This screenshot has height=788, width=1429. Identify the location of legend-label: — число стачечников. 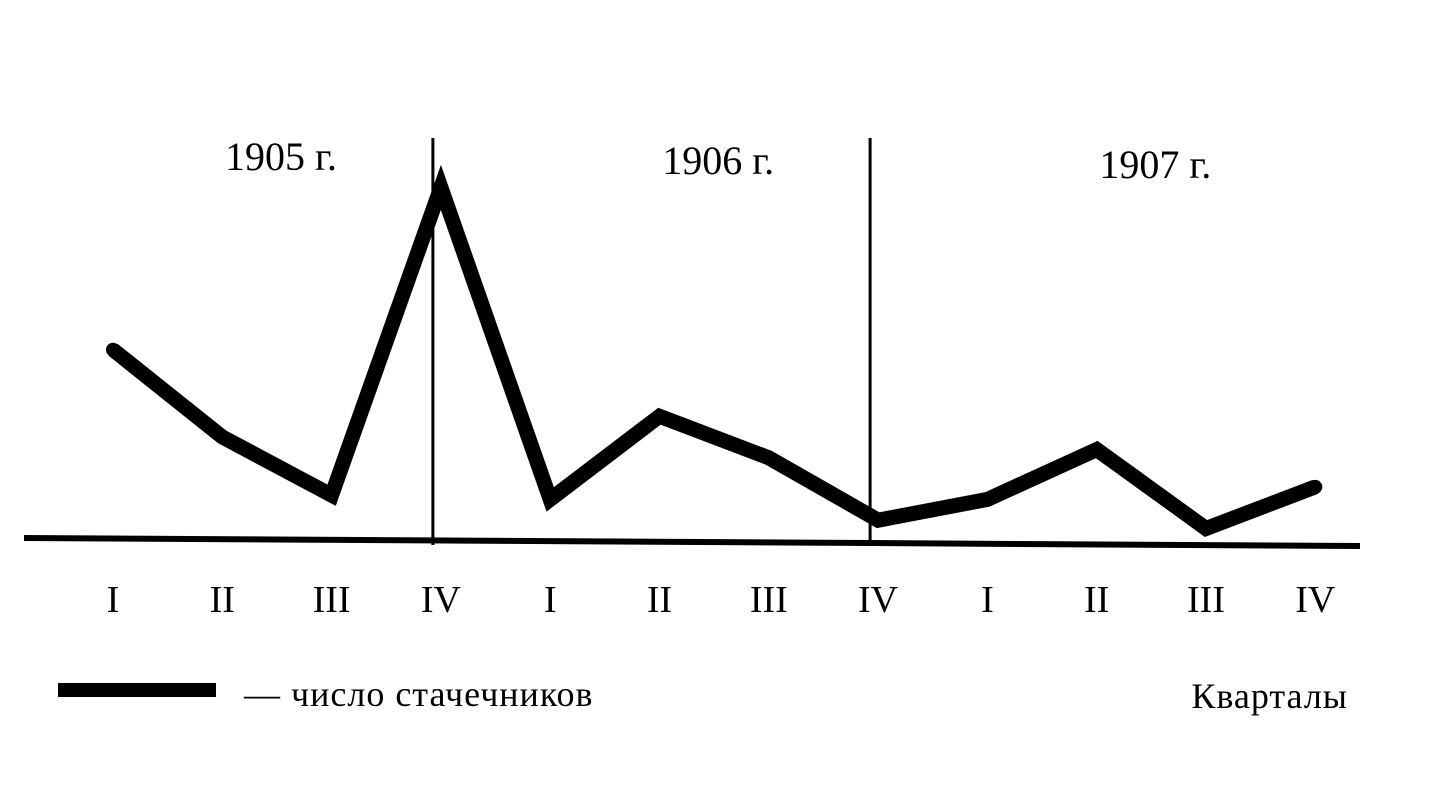
(418, 694).